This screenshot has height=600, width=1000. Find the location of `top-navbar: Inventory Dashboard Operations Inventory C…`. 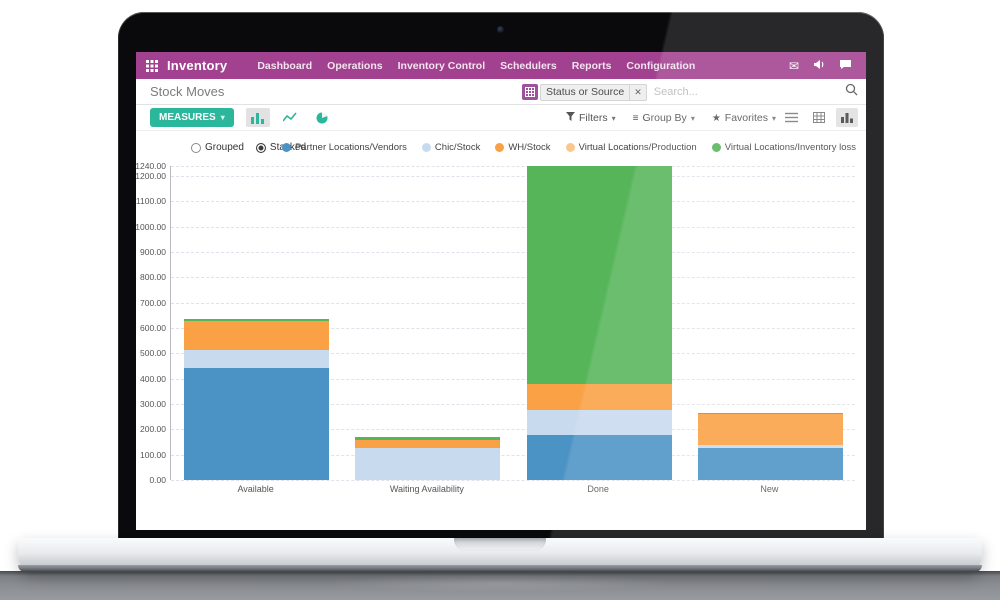

top-navbar: Inventory Dashboard Operations Inventory C… is located at coordinates (501, 65).